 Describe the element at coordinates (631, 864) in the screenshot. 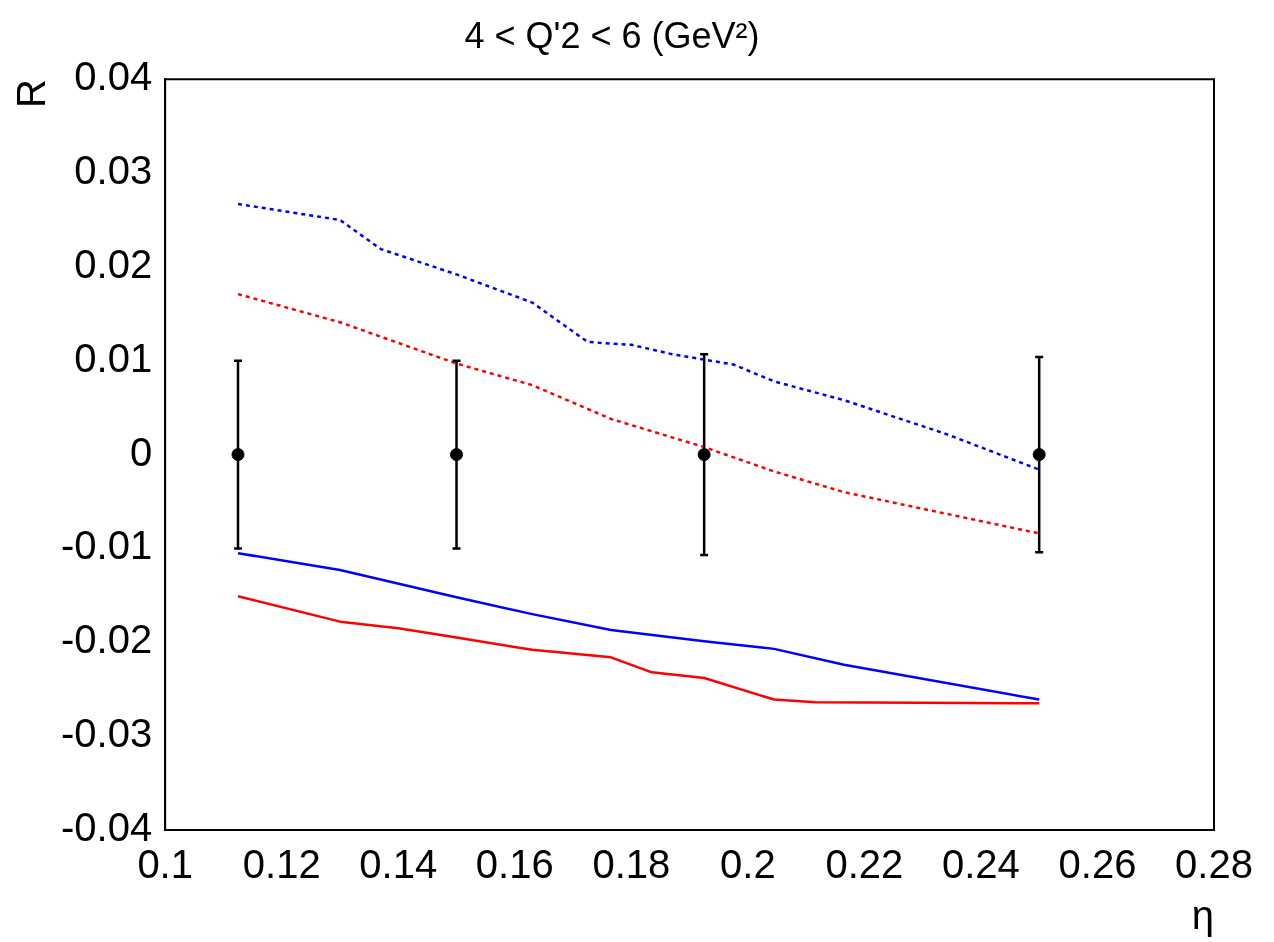

I see `x-tick-label: 0.18` at that location.